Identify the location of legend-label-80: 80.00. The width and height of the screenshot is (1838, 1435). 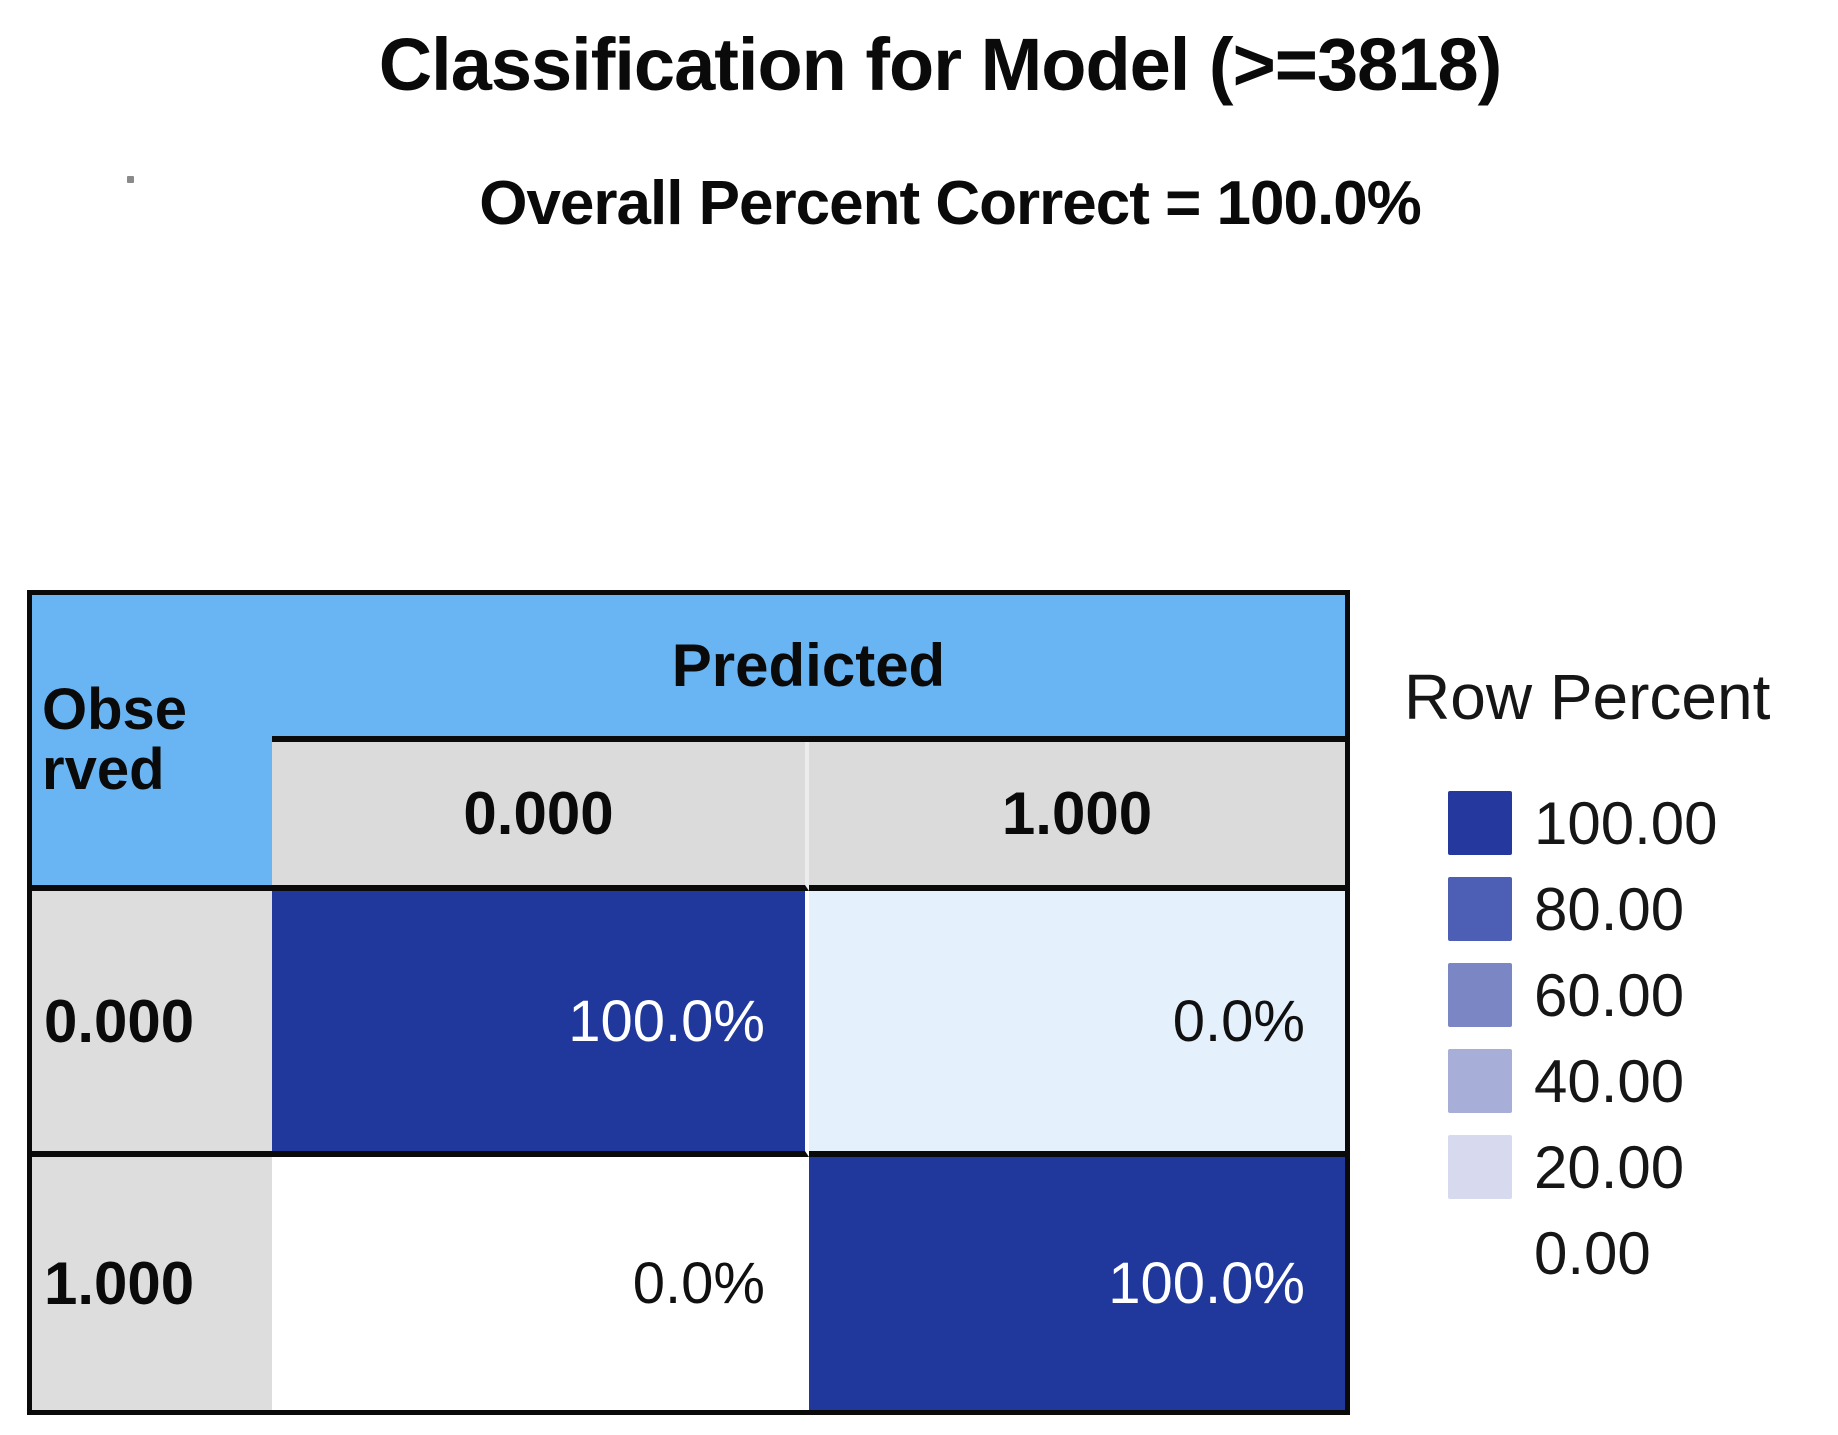
(1609, 909).